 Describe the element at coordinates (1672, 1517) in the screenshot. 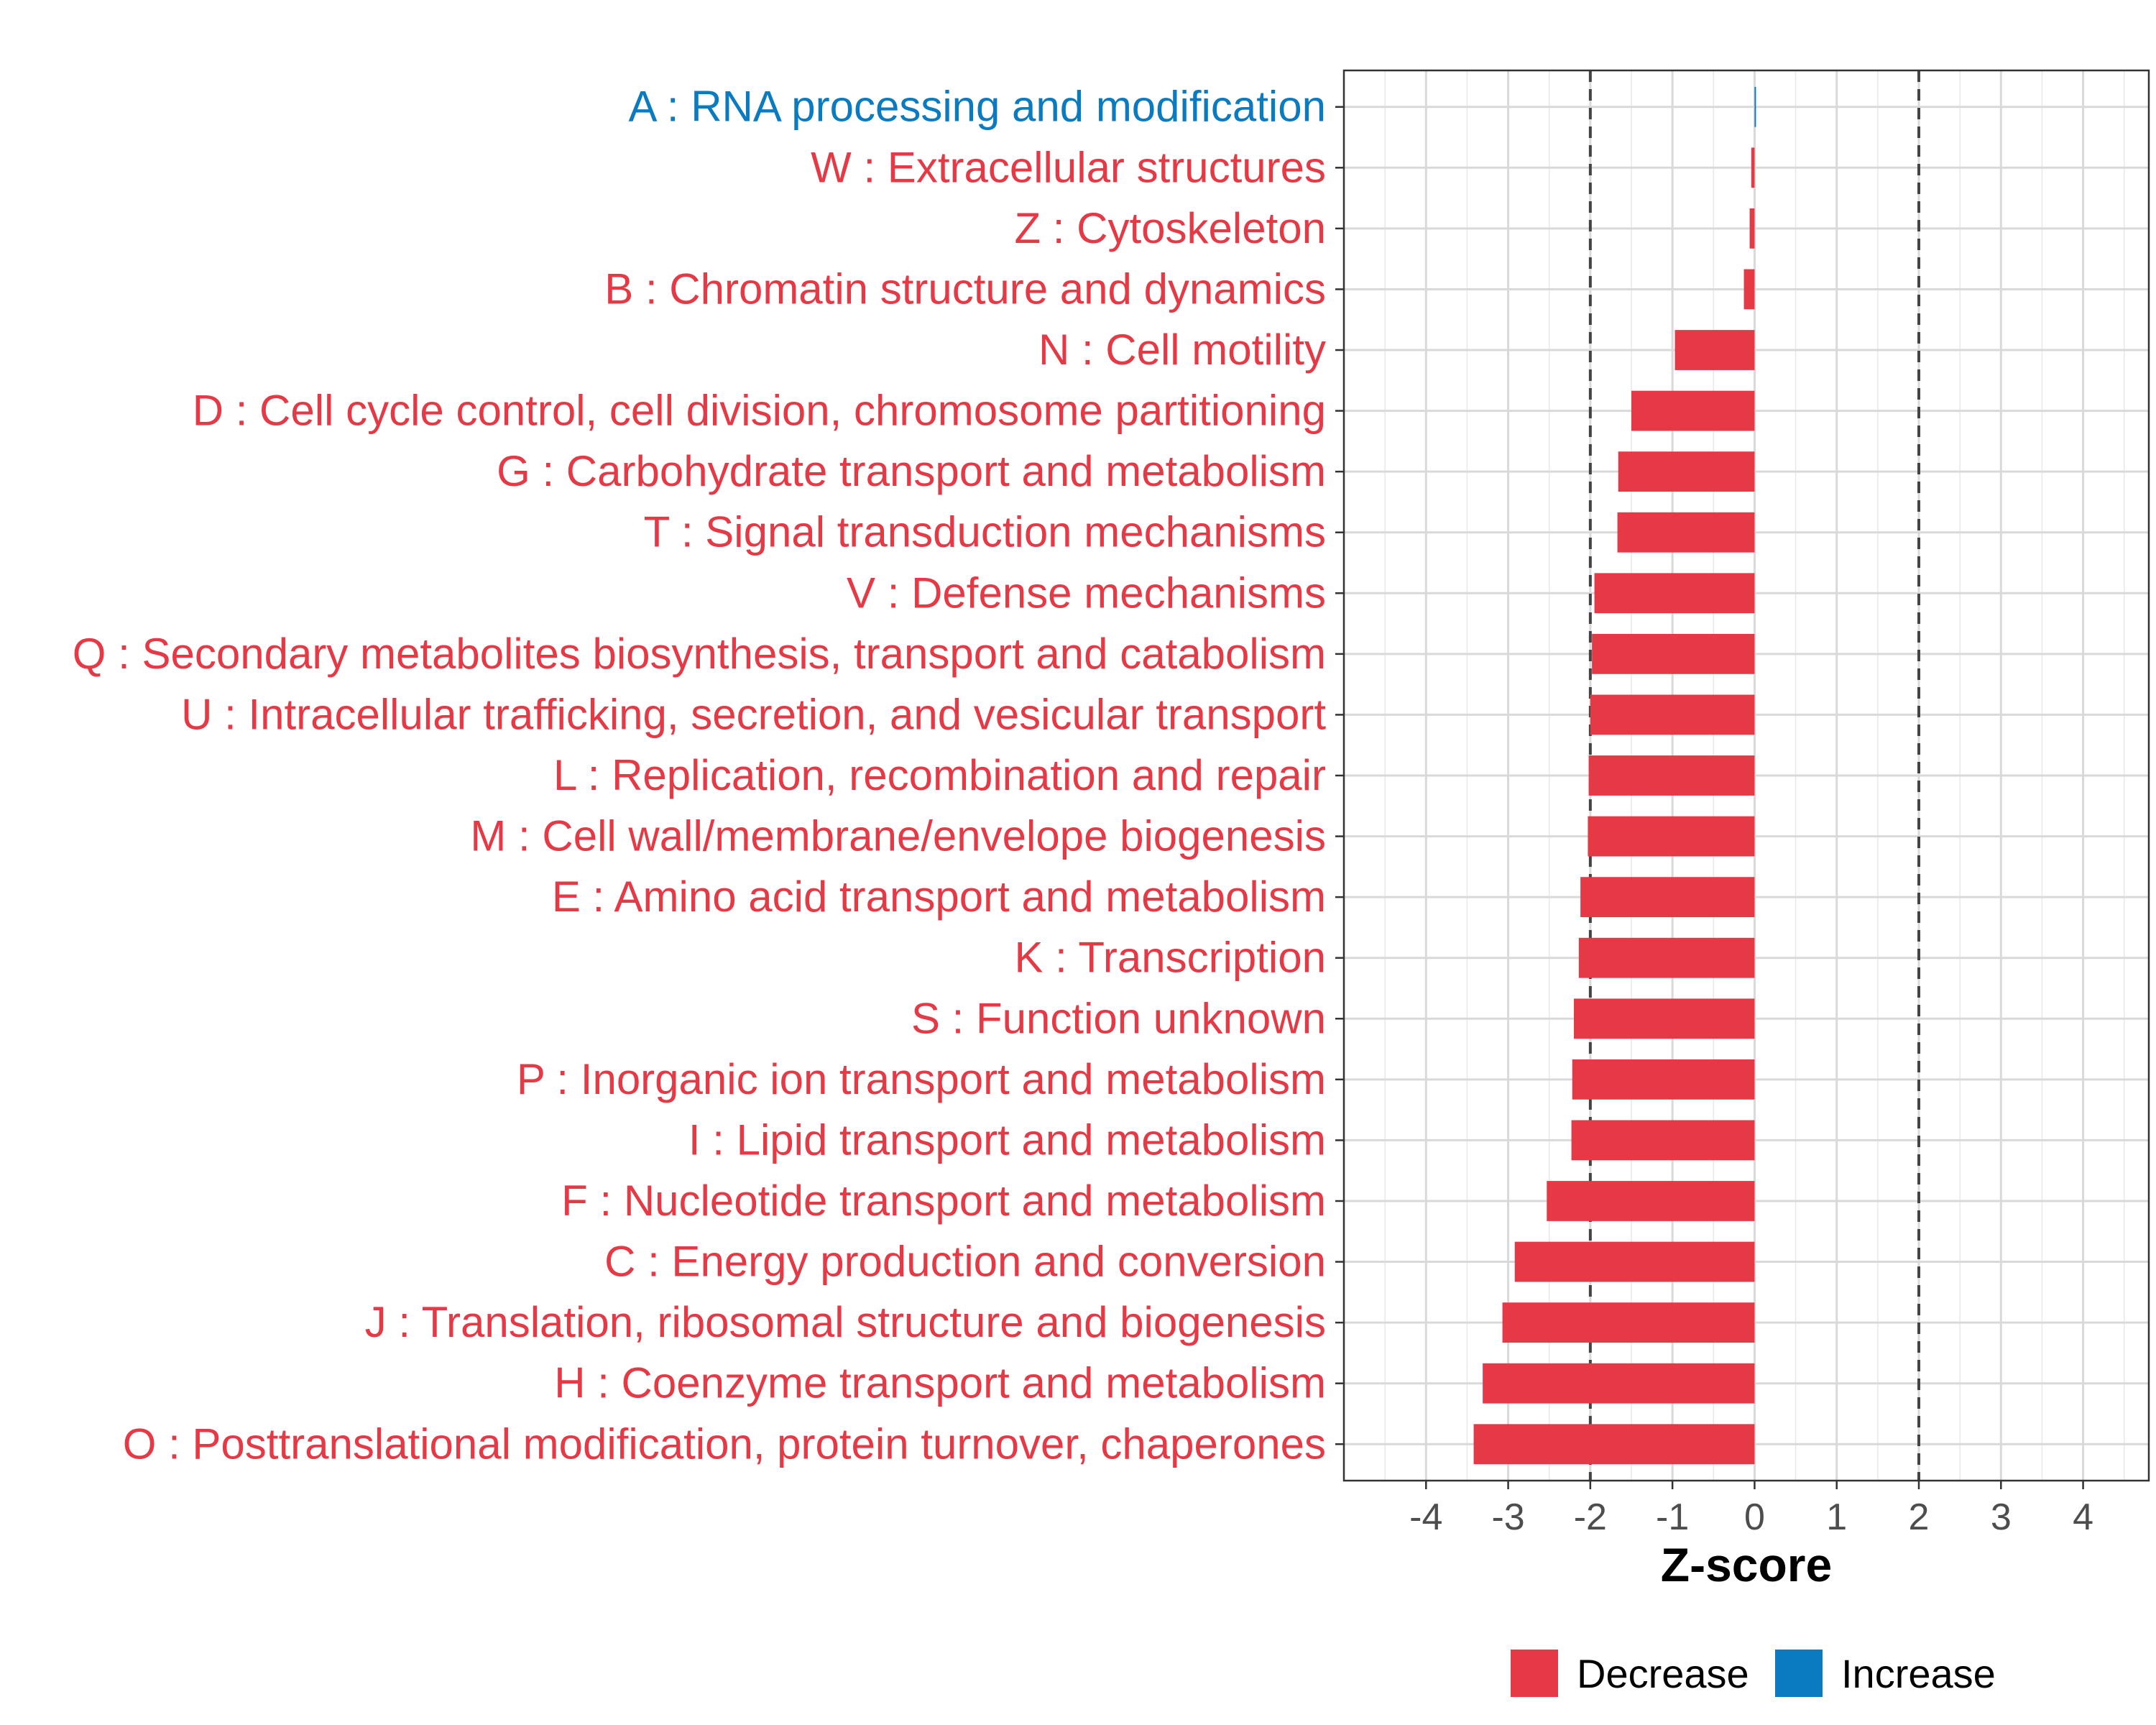

I see `x-tick-label: -1` at that location.